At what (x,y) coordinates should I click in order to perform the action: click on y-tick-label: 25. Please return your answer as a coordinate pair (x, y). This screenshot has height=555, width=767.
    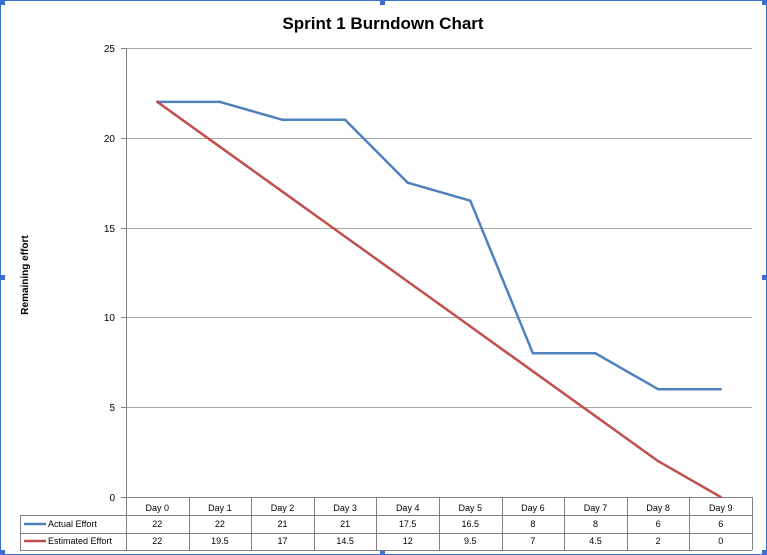
    Looking at the image, I should click on (110, 49).